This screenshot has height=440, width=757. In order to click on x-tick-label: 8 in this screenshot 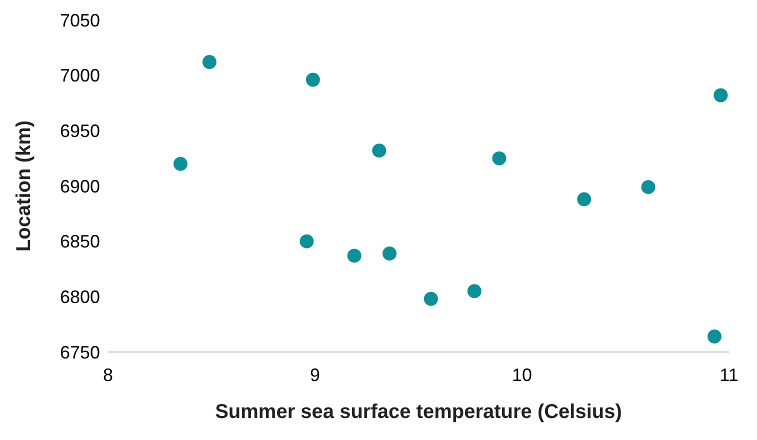, I will do `click(108, 374)`.